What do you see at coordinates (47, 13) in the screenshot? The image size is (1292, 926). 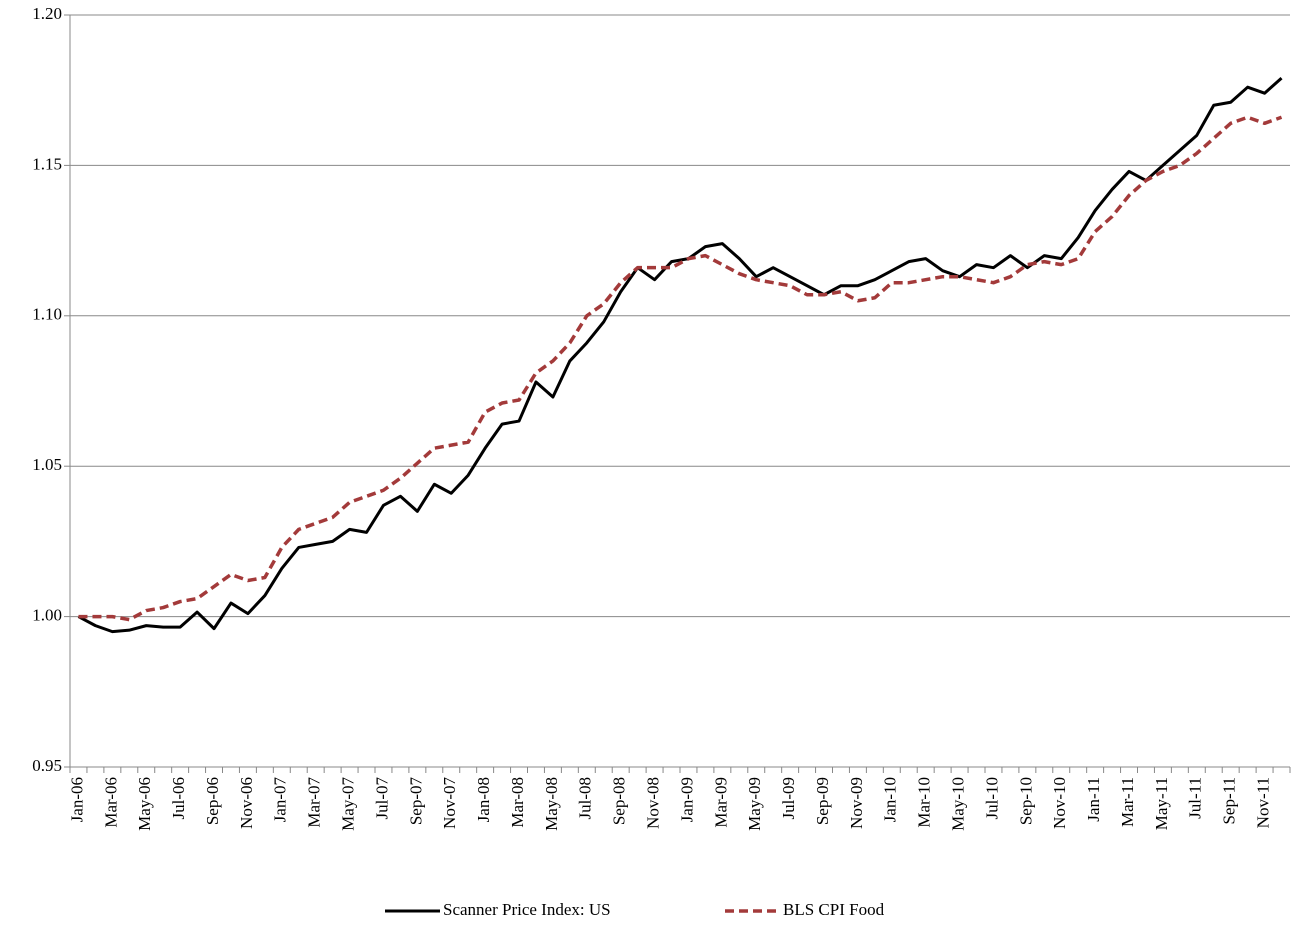 I see `y-tick-label: 1.20` at bounding box center [47, 13].